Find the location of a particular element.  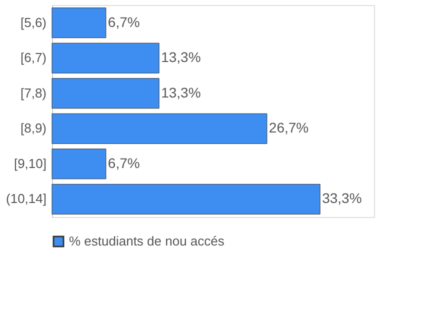

y-tick-label: [9,10] is located at coordinates (30, 163).